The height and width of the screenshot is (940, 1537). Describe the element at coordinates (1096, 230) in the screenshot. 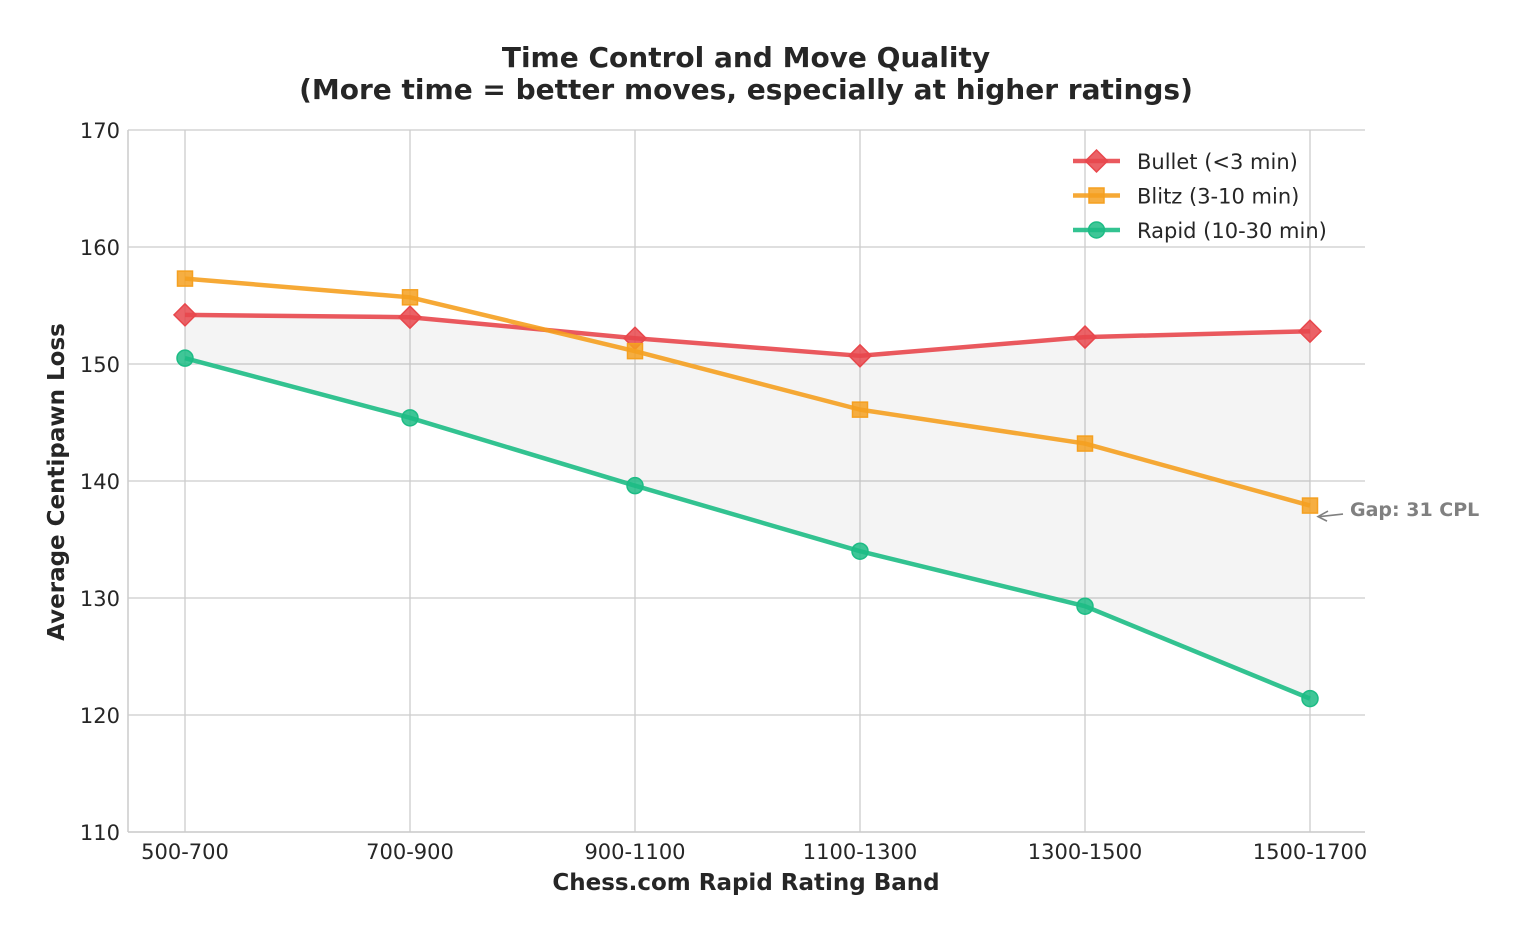

I see `legend-marker-rapid` at that location.